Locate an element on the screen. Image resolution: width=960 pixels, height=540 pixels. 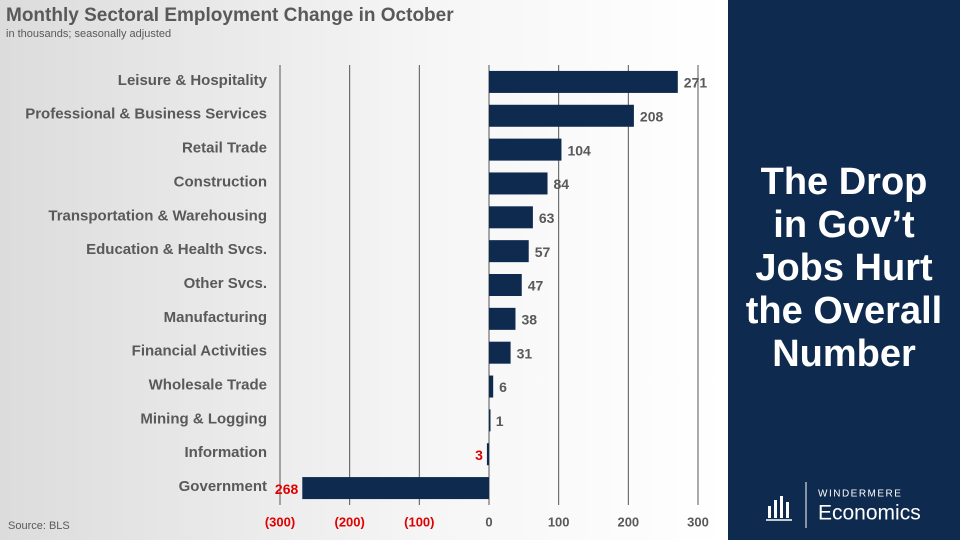
y-tick-label: Professional & Business Services is located at coordinates (146, 114).